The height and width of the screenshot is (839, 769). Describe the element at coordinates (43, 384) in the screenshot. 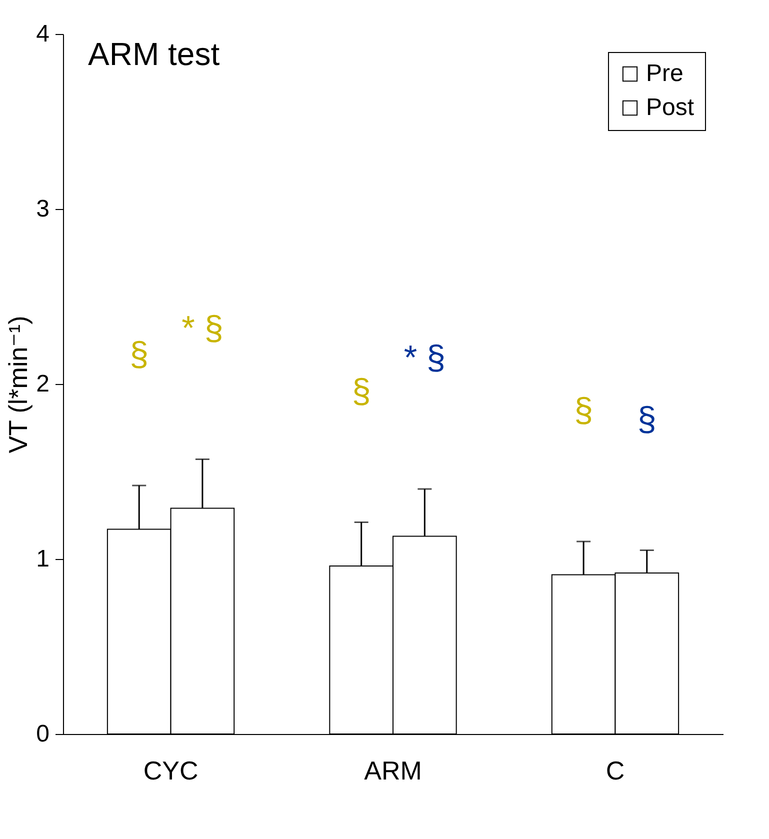

I see `y-tick-label: 2` at that location.